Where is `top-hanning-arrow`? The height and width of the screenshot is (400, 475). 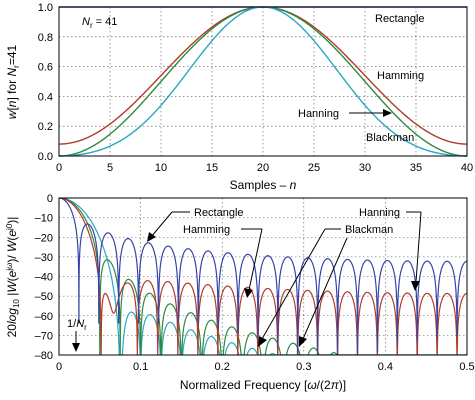
top-hanning-arrow is located at coordinates (370, 113).